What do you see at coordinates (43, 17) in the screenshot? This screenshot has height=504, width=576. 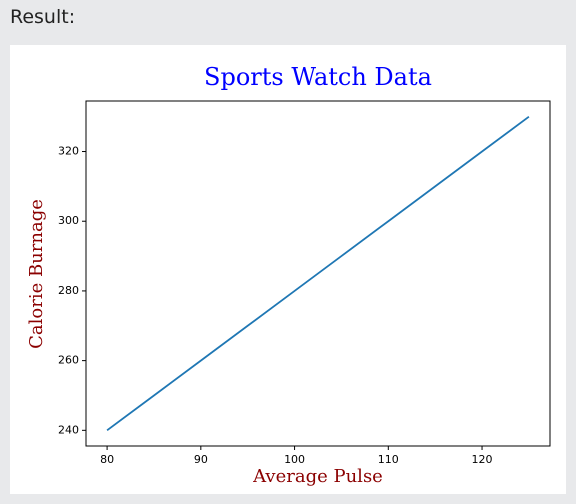 I see `result-label: Result:` at bounding box center [43, 17].